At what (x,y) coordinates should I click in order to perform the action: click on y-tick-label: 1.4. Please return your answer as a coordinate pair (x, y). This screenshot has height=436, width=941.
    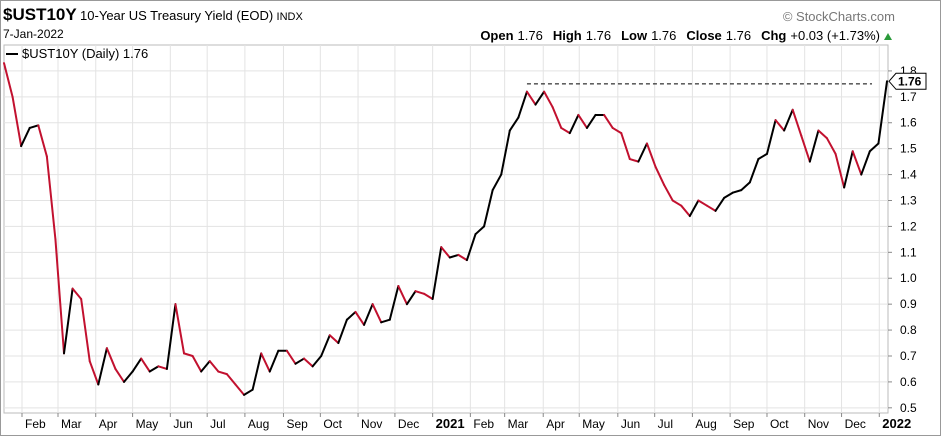
    Looking at the image, I should click on (908, 175).